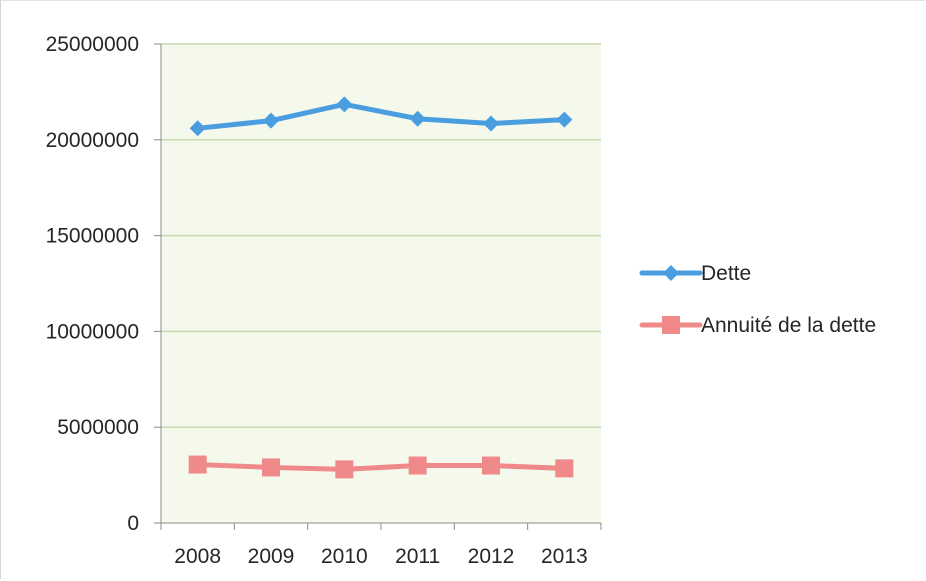 The height and width of the screenshot is (581, 926). I want to click on legend-item: Dette, so click(695, 273).